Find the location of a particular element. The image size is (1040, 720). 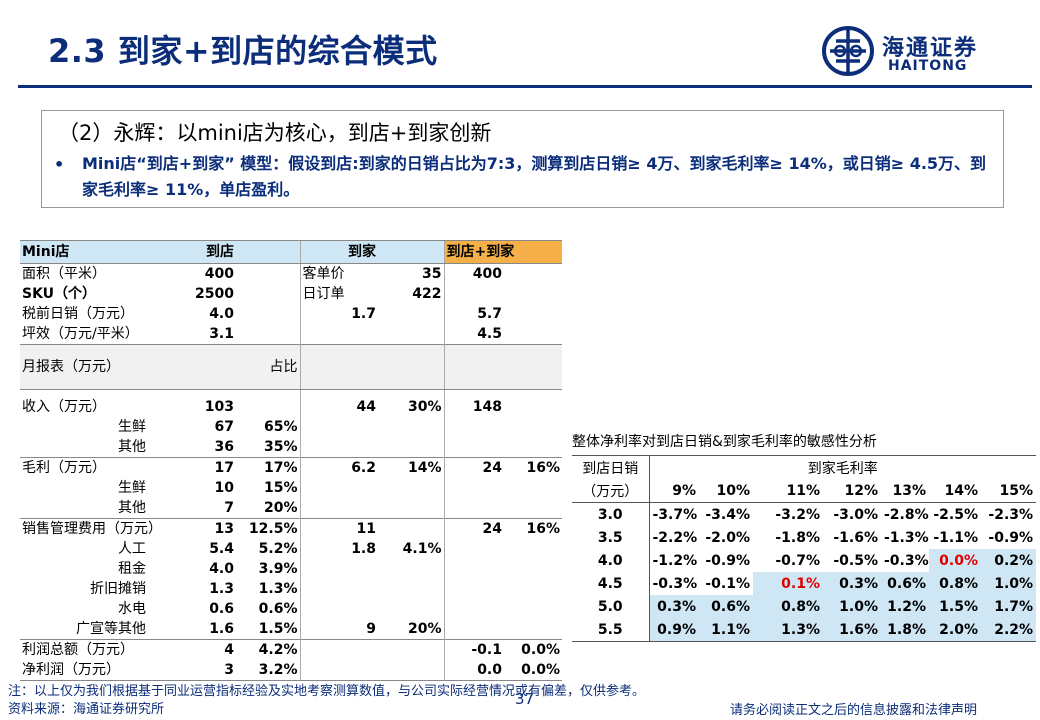

report-cell: 3.2% is located at coordinates (268, 670).